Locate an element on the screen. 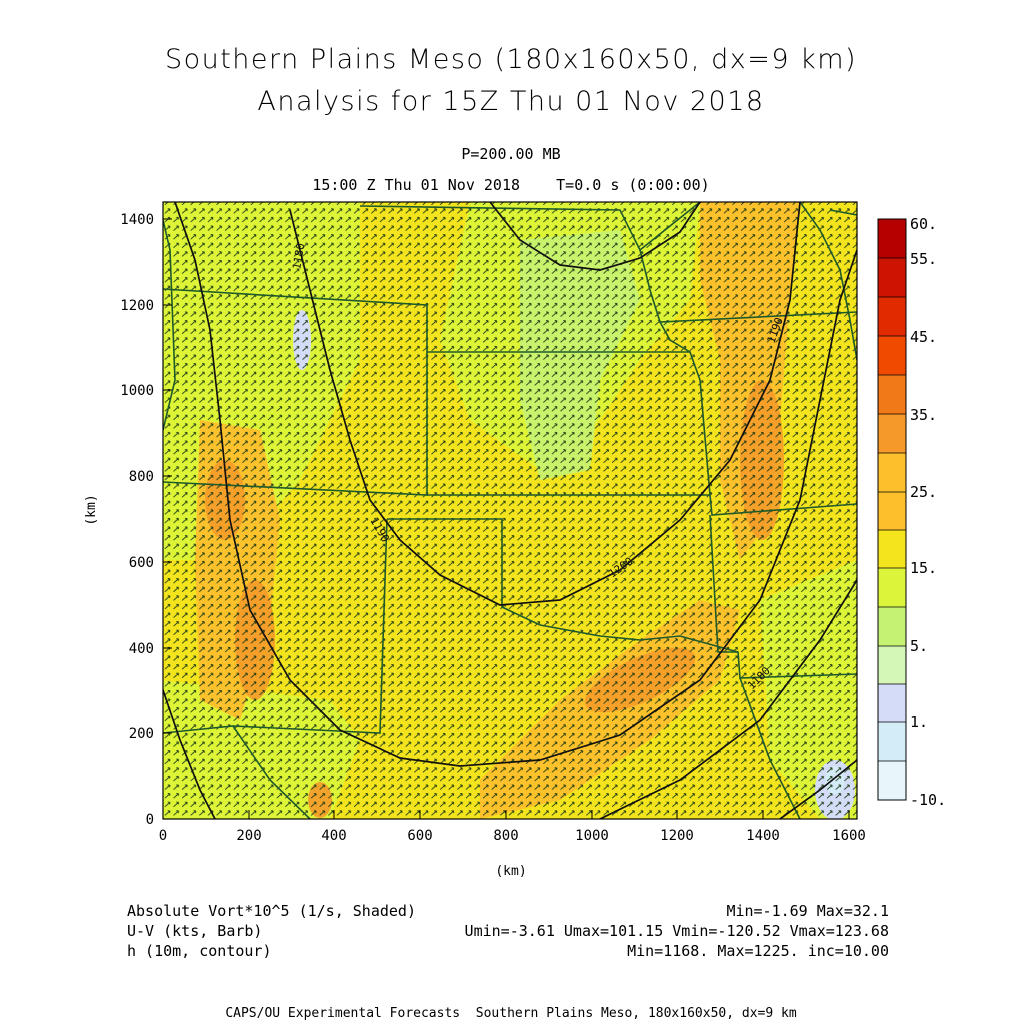 Image resolution: width=1022 pixels, height=1022 pixels. x-tick-label: 400 is located at coordinates (333, 836).